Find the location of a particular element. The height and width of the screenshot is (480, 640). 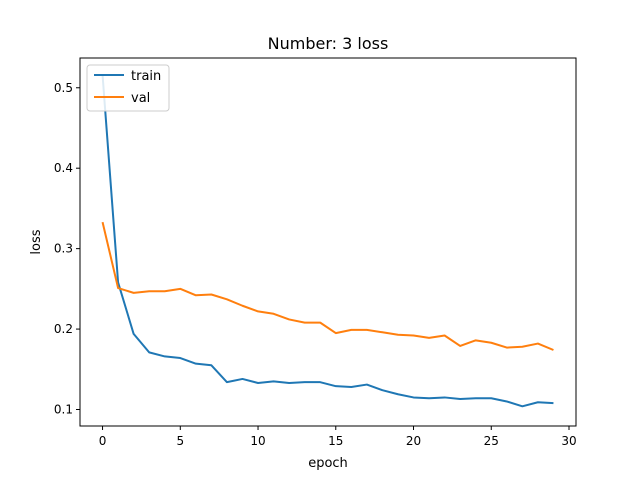

legend: train val is located at coordinates (128, 88).